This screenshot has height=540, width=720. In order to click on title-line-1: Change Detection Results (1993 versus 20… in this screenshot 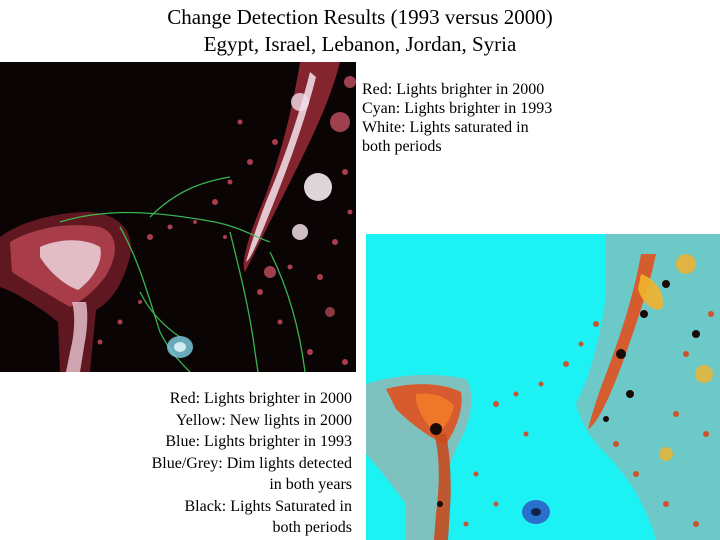, I will do `click(360, 17)`.